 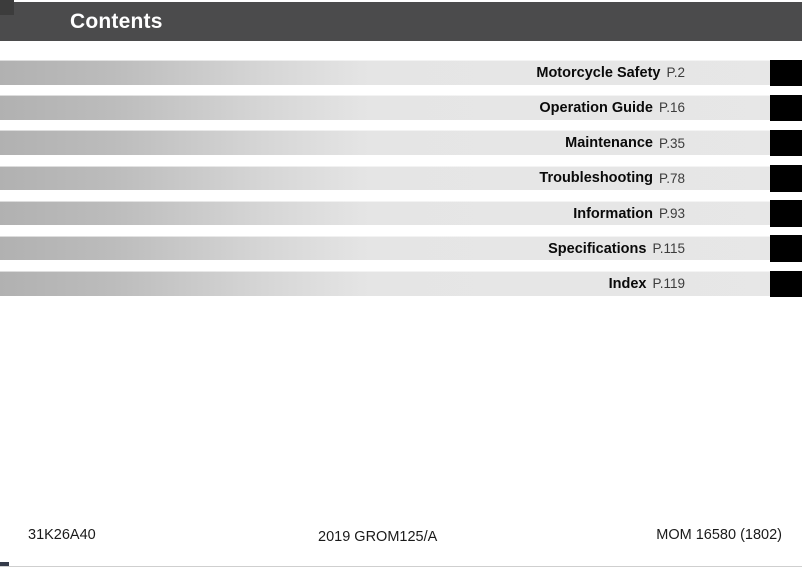 I want to click on page-footer: 31K26A40 2019 GROM125/A MOM 16580 (1802), so click(x=401, y=537).